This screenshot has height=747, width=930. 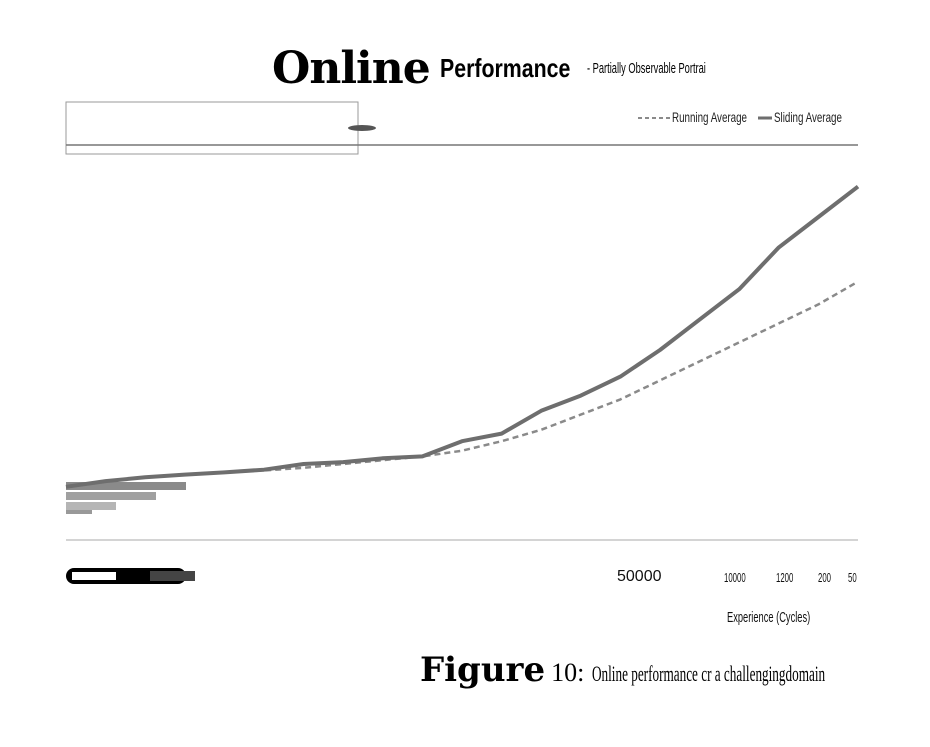 I want to click on x-tick-label: 200, so click(x=825, y=577).